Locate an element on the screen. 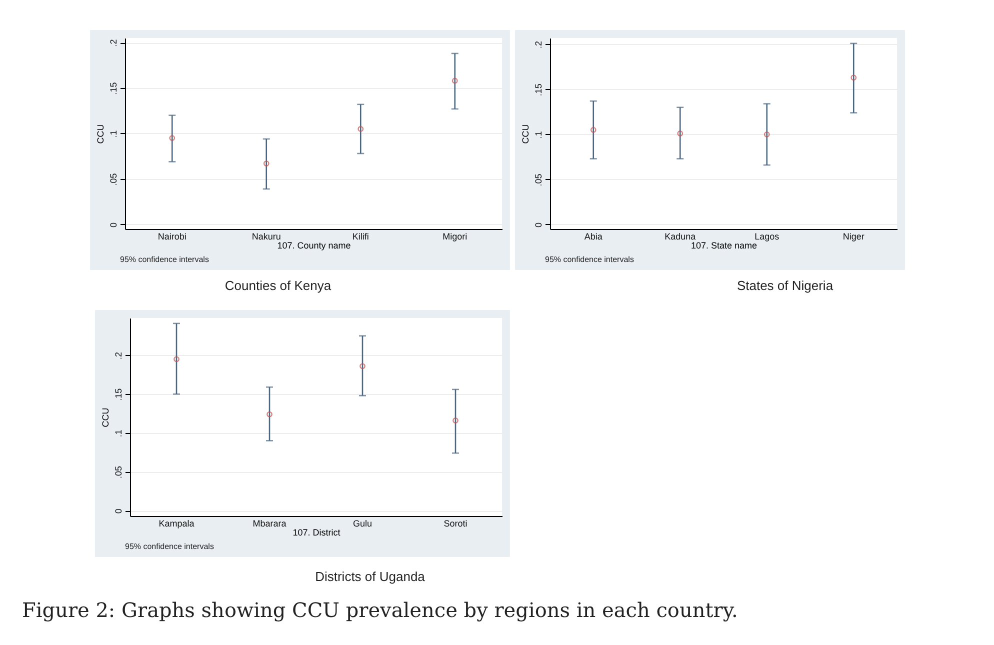 This screenshot has height=645, width=994. text: Districts of Uganda is located at coordinates (370, 576).